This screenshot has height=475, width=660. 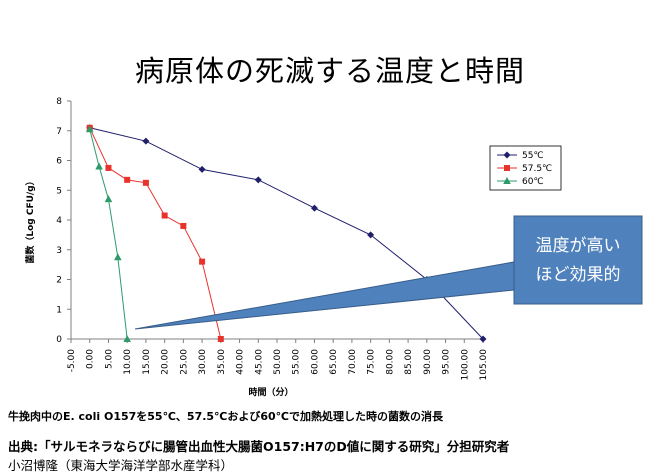 I want to click on y-tick-label: 4, so click(x=59, y=221).